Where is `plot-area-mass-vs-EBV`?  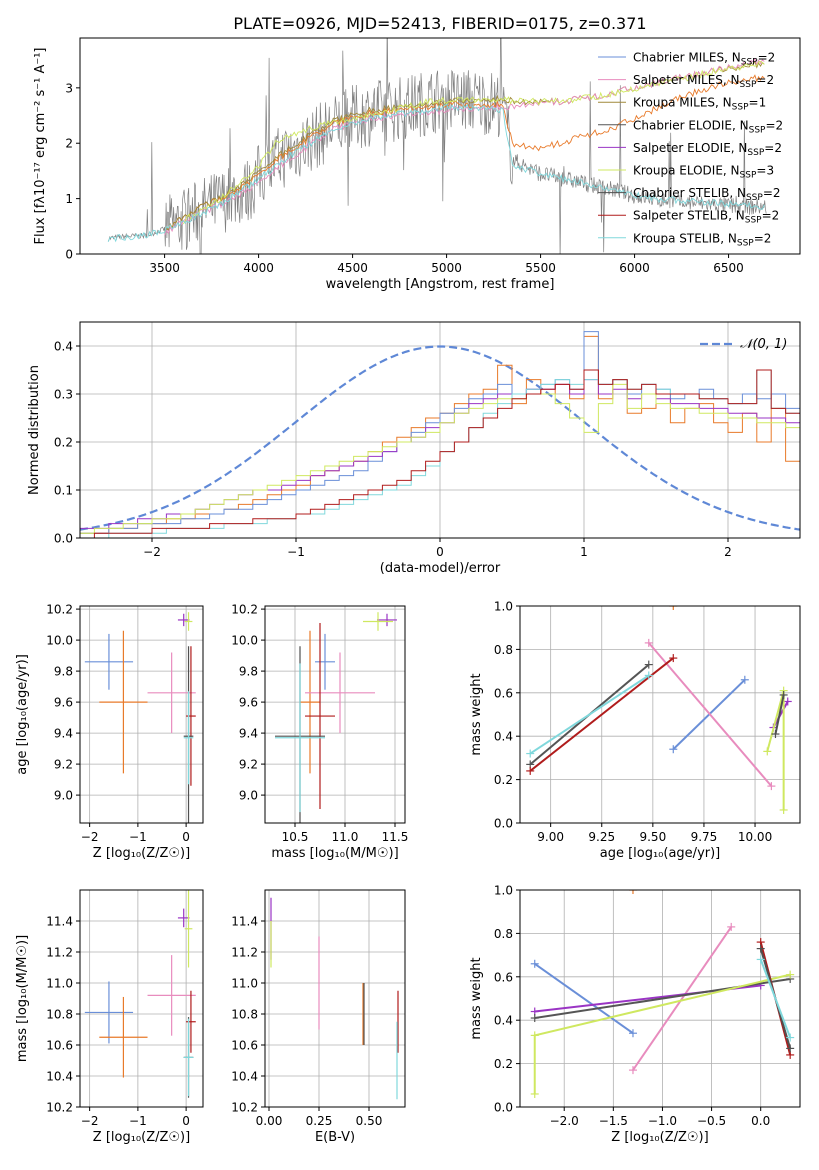 plot-area-mass-vs-EBV is located at coordinates (334, 998).